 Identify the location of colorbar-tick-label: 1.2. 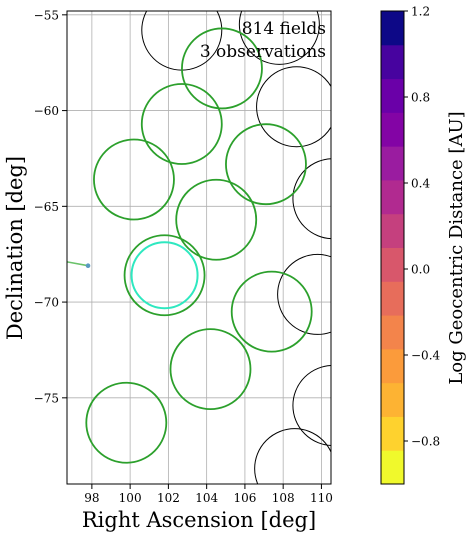
(420, 12).